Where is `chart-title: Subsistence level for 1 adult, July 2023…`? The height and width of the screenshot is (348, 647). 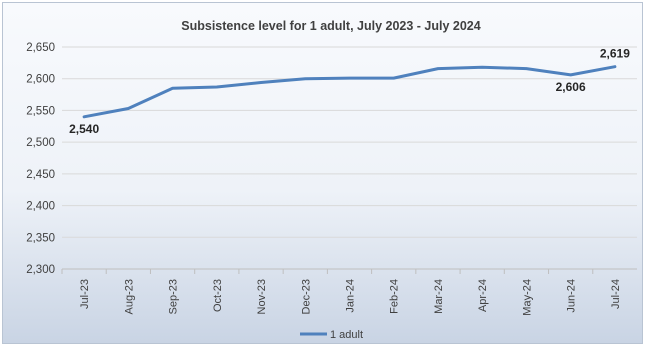 chart-title: Subsistence level for 1 adult, July 2023… is located at coordinates (330, 26).